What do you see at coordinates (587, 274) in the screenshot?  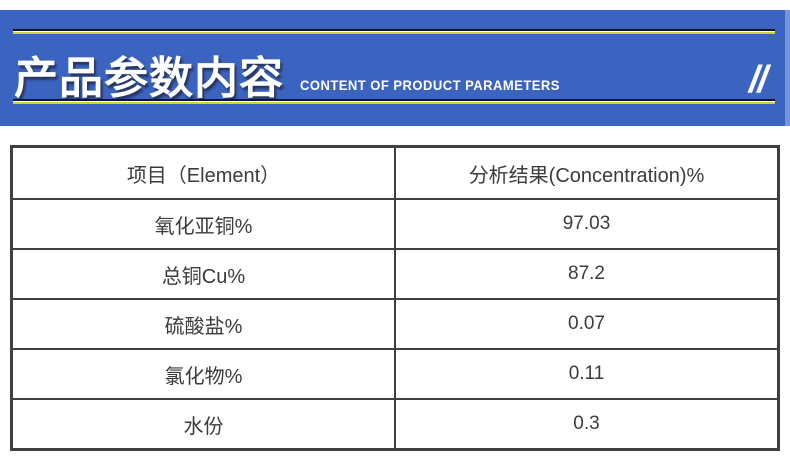 I see `concentration-cell: 87.2` at bounding box center [587, 274].